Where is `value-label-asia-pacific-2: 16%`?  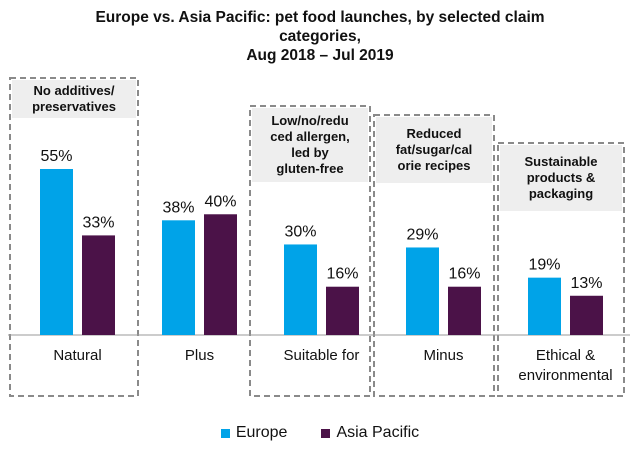
value-label-asia-pacific-2: 16% is located at coordinates (342, 274).